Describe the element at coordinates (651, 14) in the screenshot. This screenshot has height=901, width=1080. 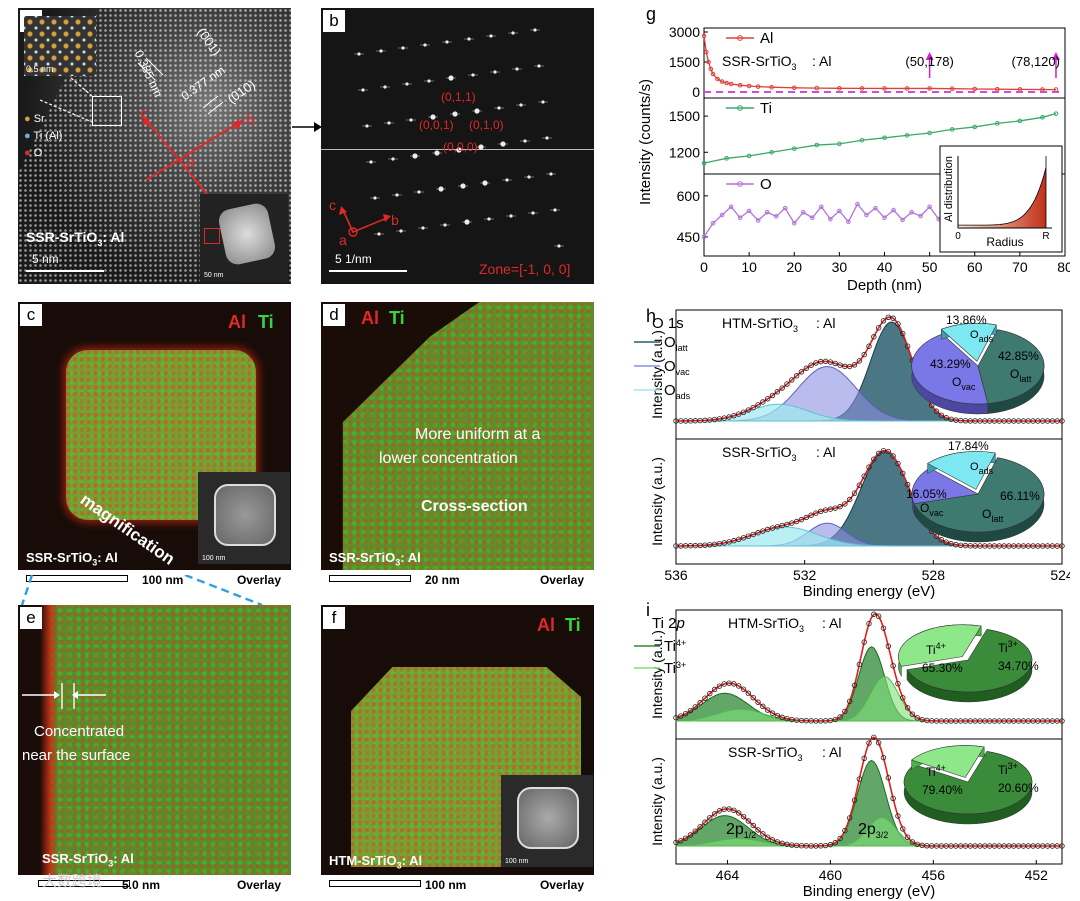
I see `panel-g-letter: g` at that location.